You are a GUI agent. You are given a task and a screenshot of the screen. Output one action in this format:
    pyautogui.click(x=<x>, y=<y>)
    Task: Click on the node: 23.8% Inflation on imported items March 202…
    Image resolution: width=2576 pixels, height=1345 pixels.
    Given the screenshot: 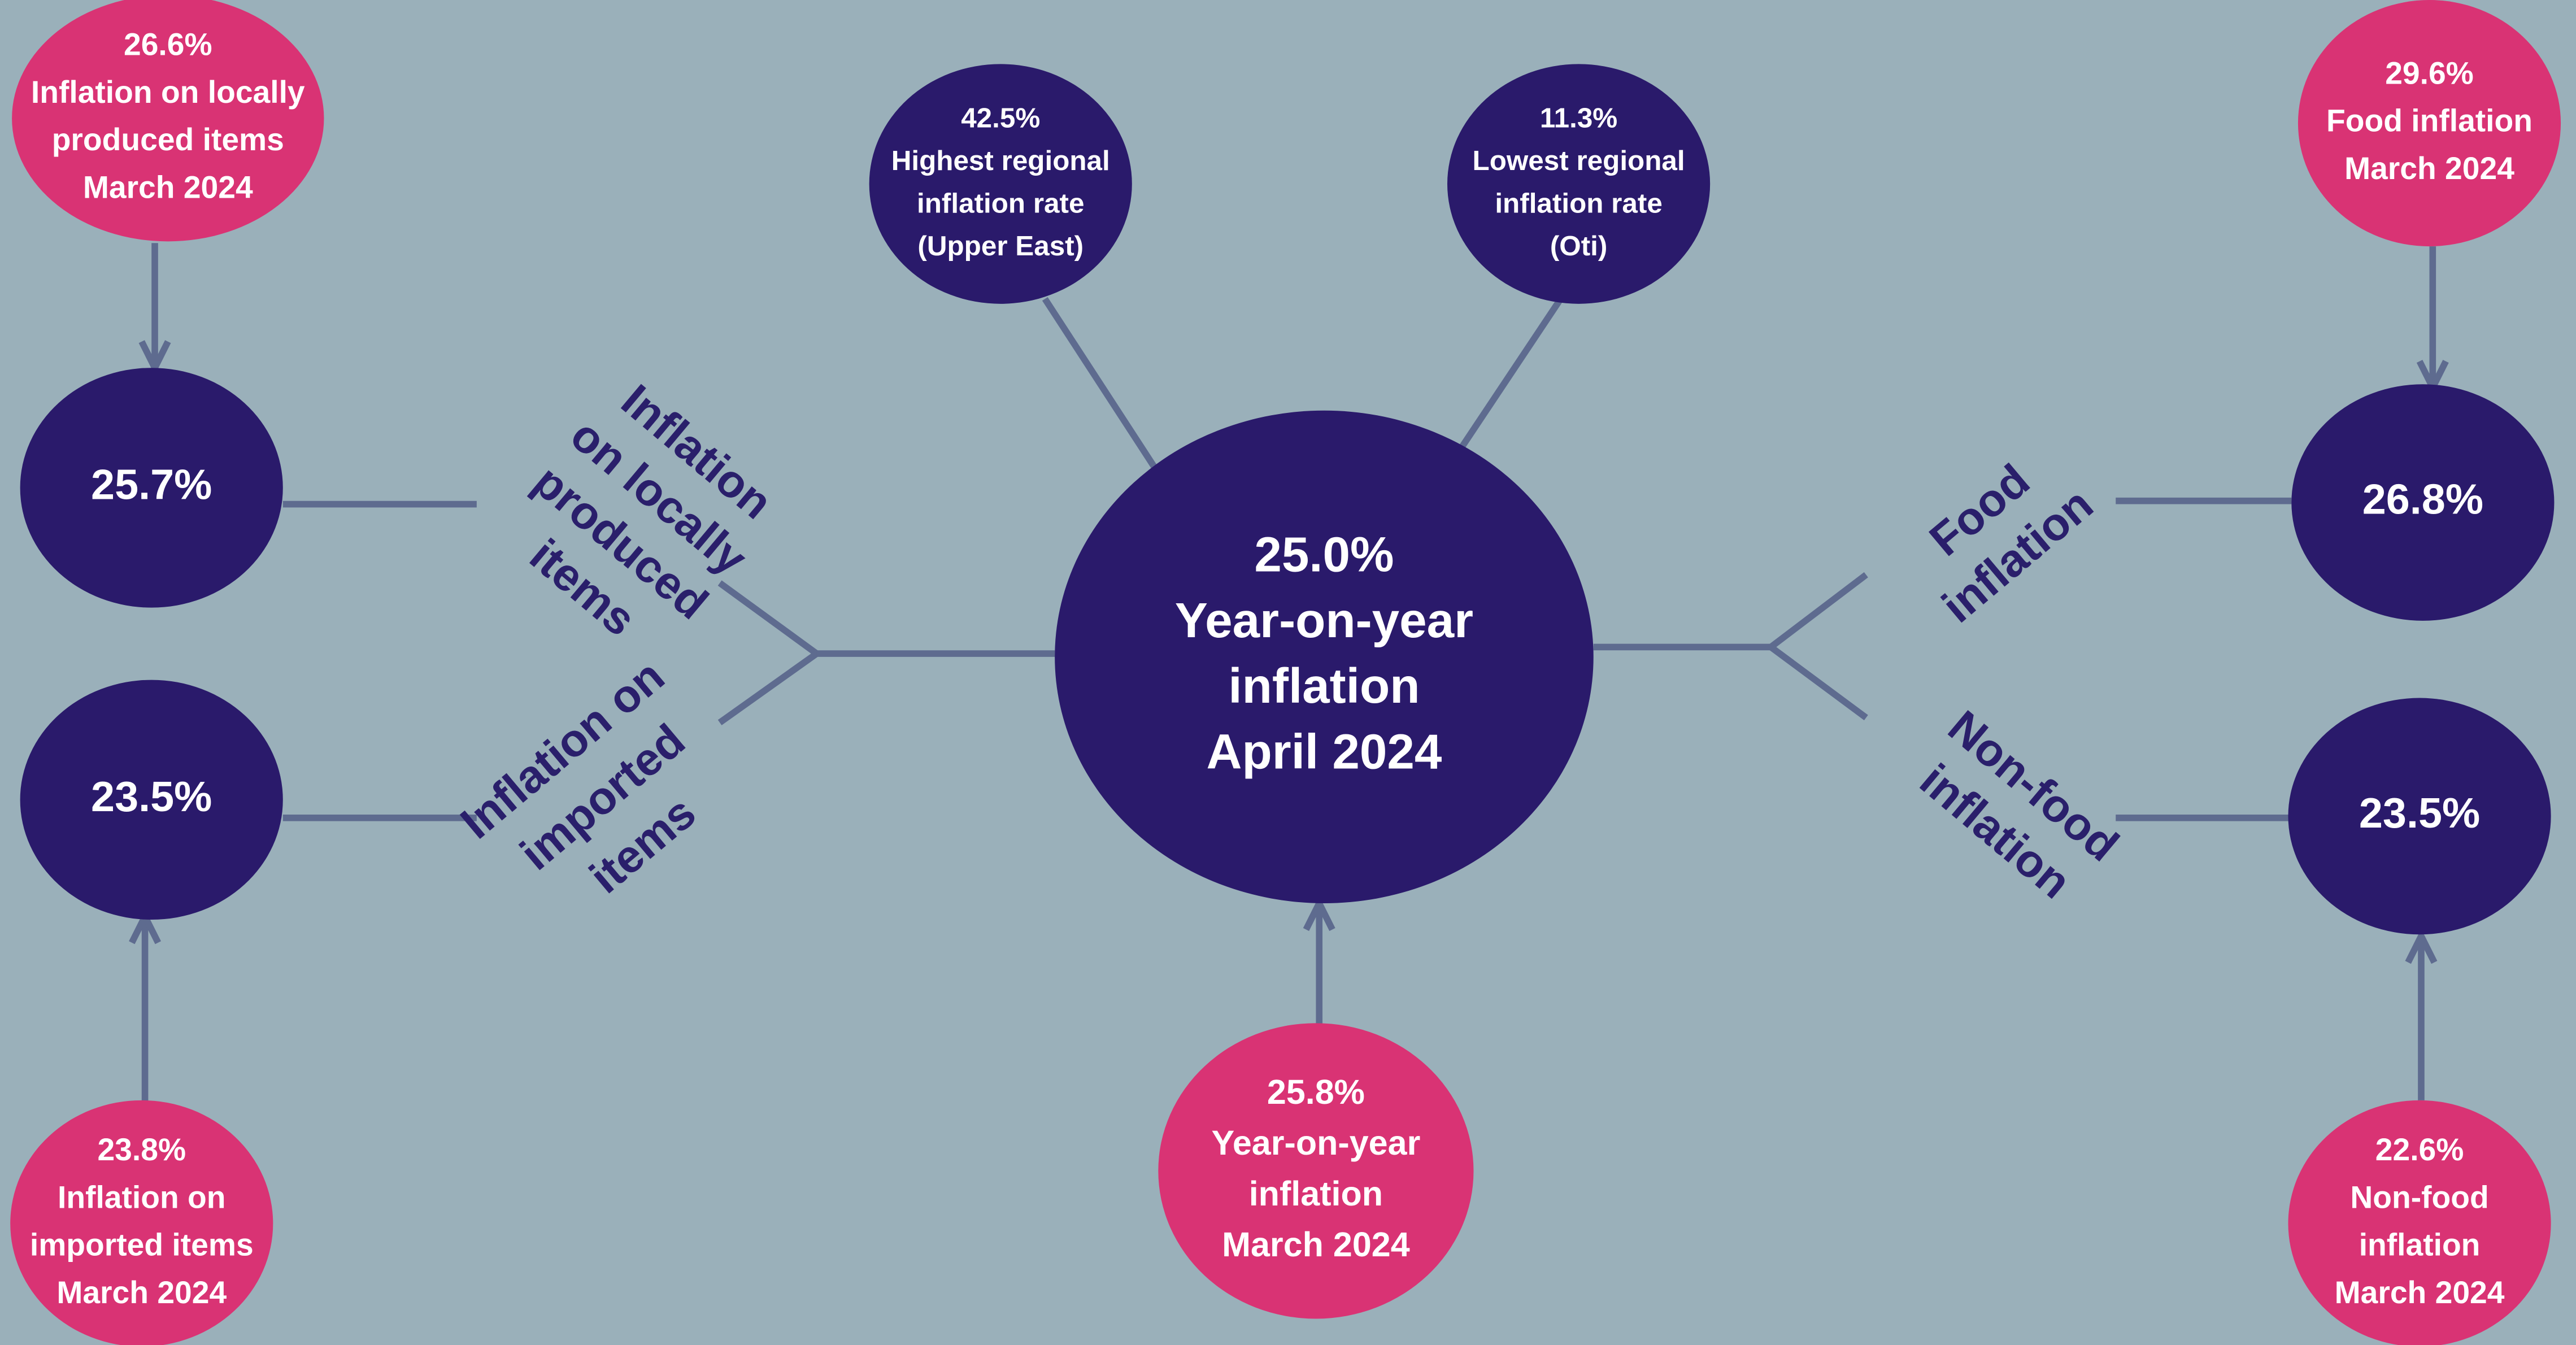 What is the action you would take?
    pyautogui.click(x=141, y=1222)
    